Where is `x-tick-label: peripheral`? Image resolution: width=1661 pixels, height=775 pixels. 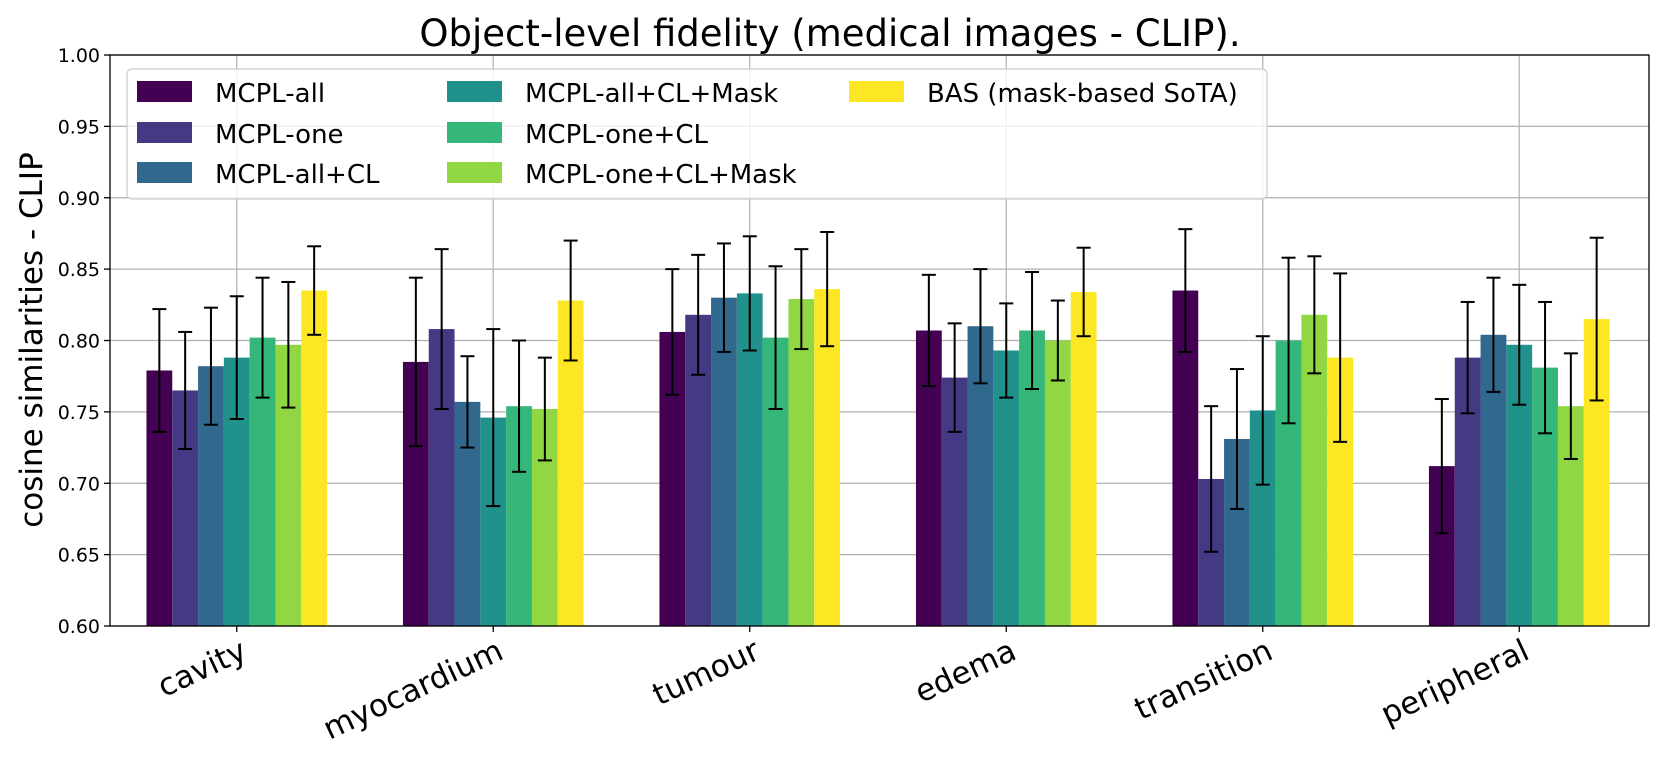 x-tick-label: peripheral is located at coordinates (1454, 683).